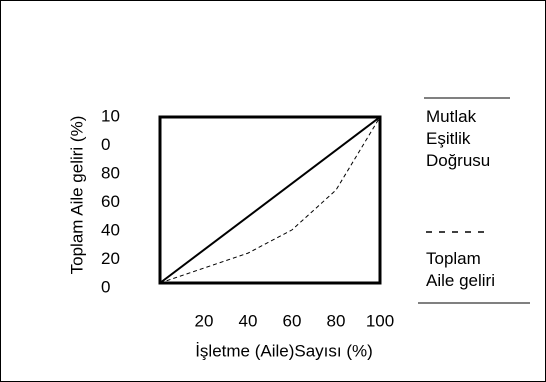 The height and width of the screenshot is (382, 546). Describe the element at coordinates (380, 320) in the screenshot. I see `x-tick-label: 100` at that location.